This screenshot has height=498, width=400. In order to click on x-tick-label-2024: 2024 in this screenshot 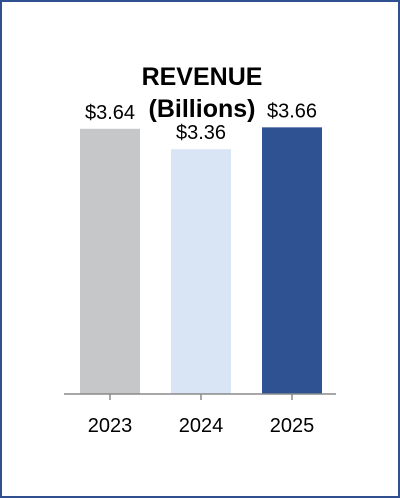, I will do `click(201, 426)`.